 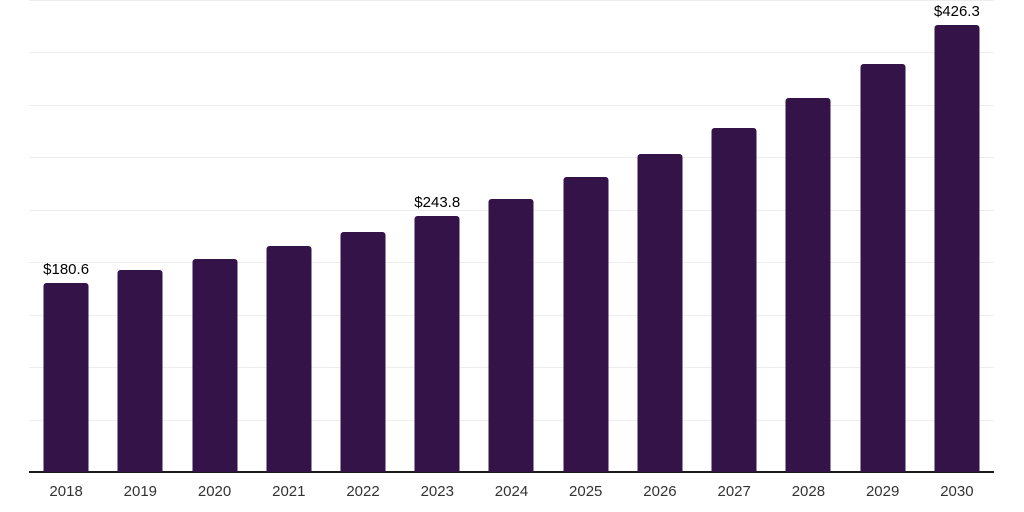 What do you see at coordinates (66, 269) in the screenshot?
I see `bar-value-label-2018: $180.6` at bounding box center [66, 269].